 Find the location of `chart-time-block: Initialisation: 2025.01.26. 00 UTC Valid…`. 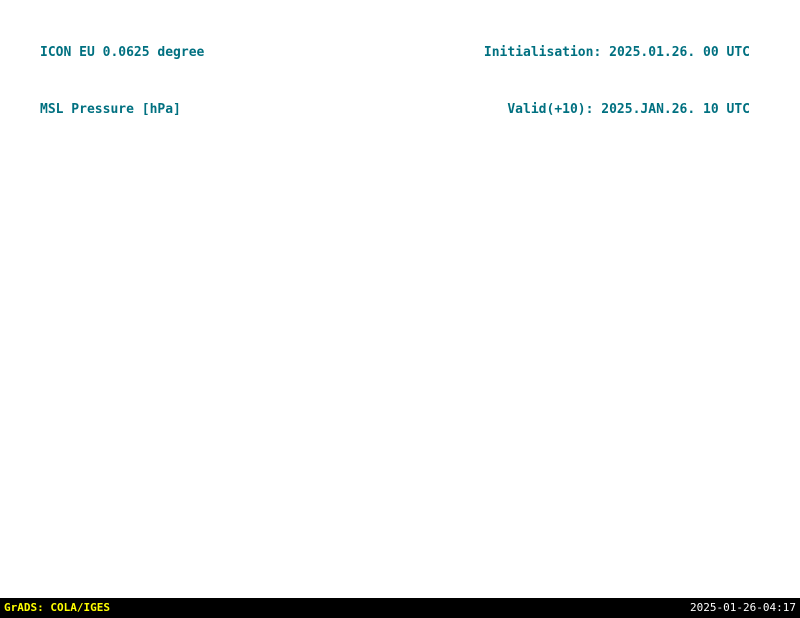

chart-time-block: Initialisation: 2025.01.26. 00 UTC Valid… is located at coordinates (617, 81).